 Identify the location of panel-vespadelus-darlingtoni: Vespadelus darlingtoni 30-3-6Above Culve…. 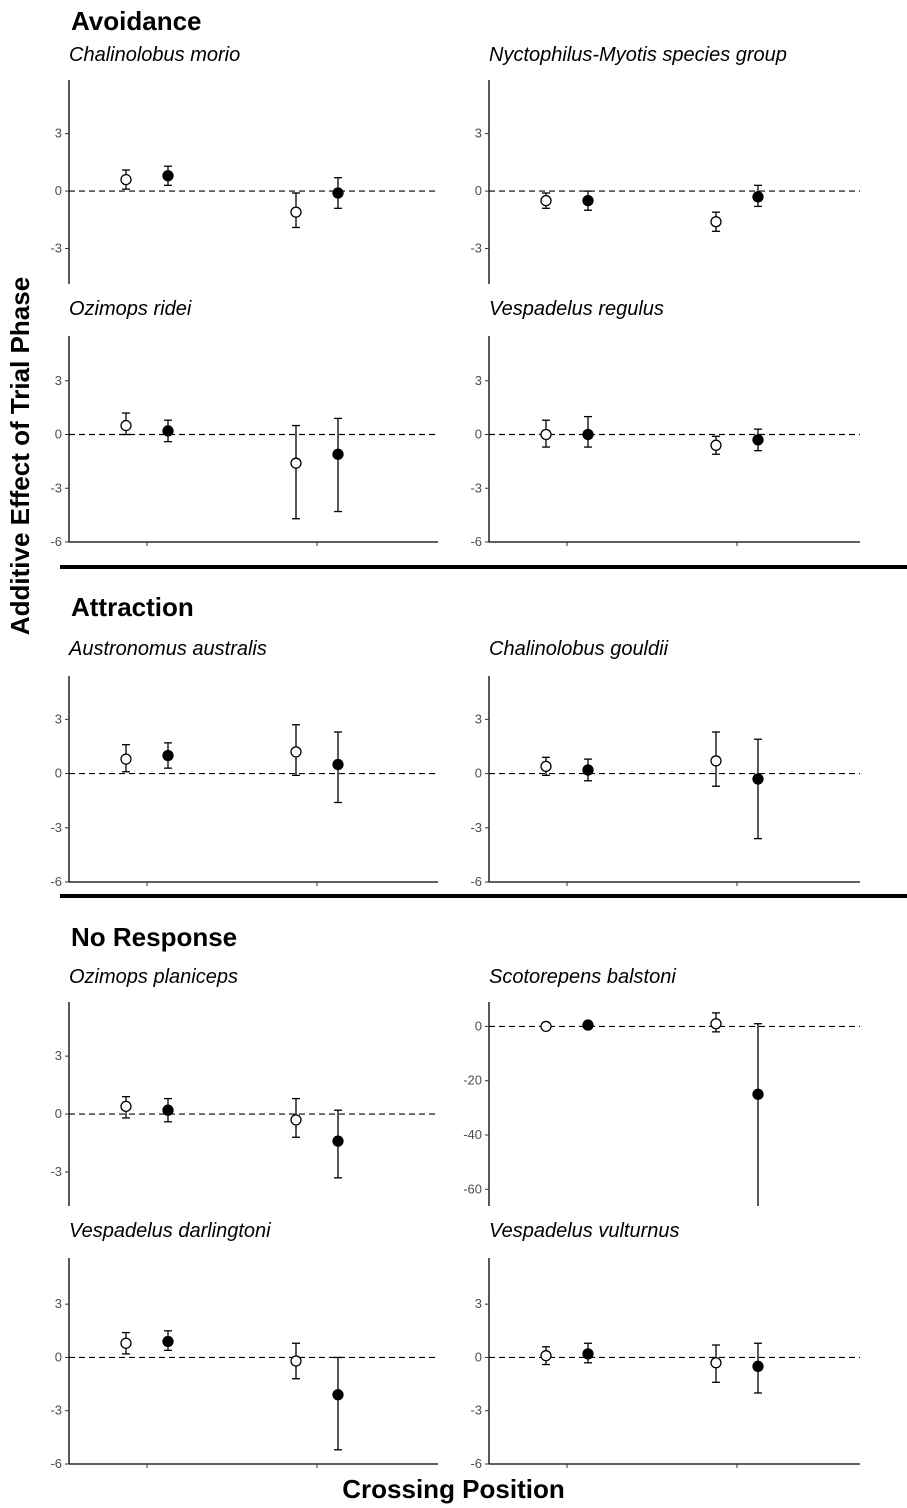
(230, 1345).